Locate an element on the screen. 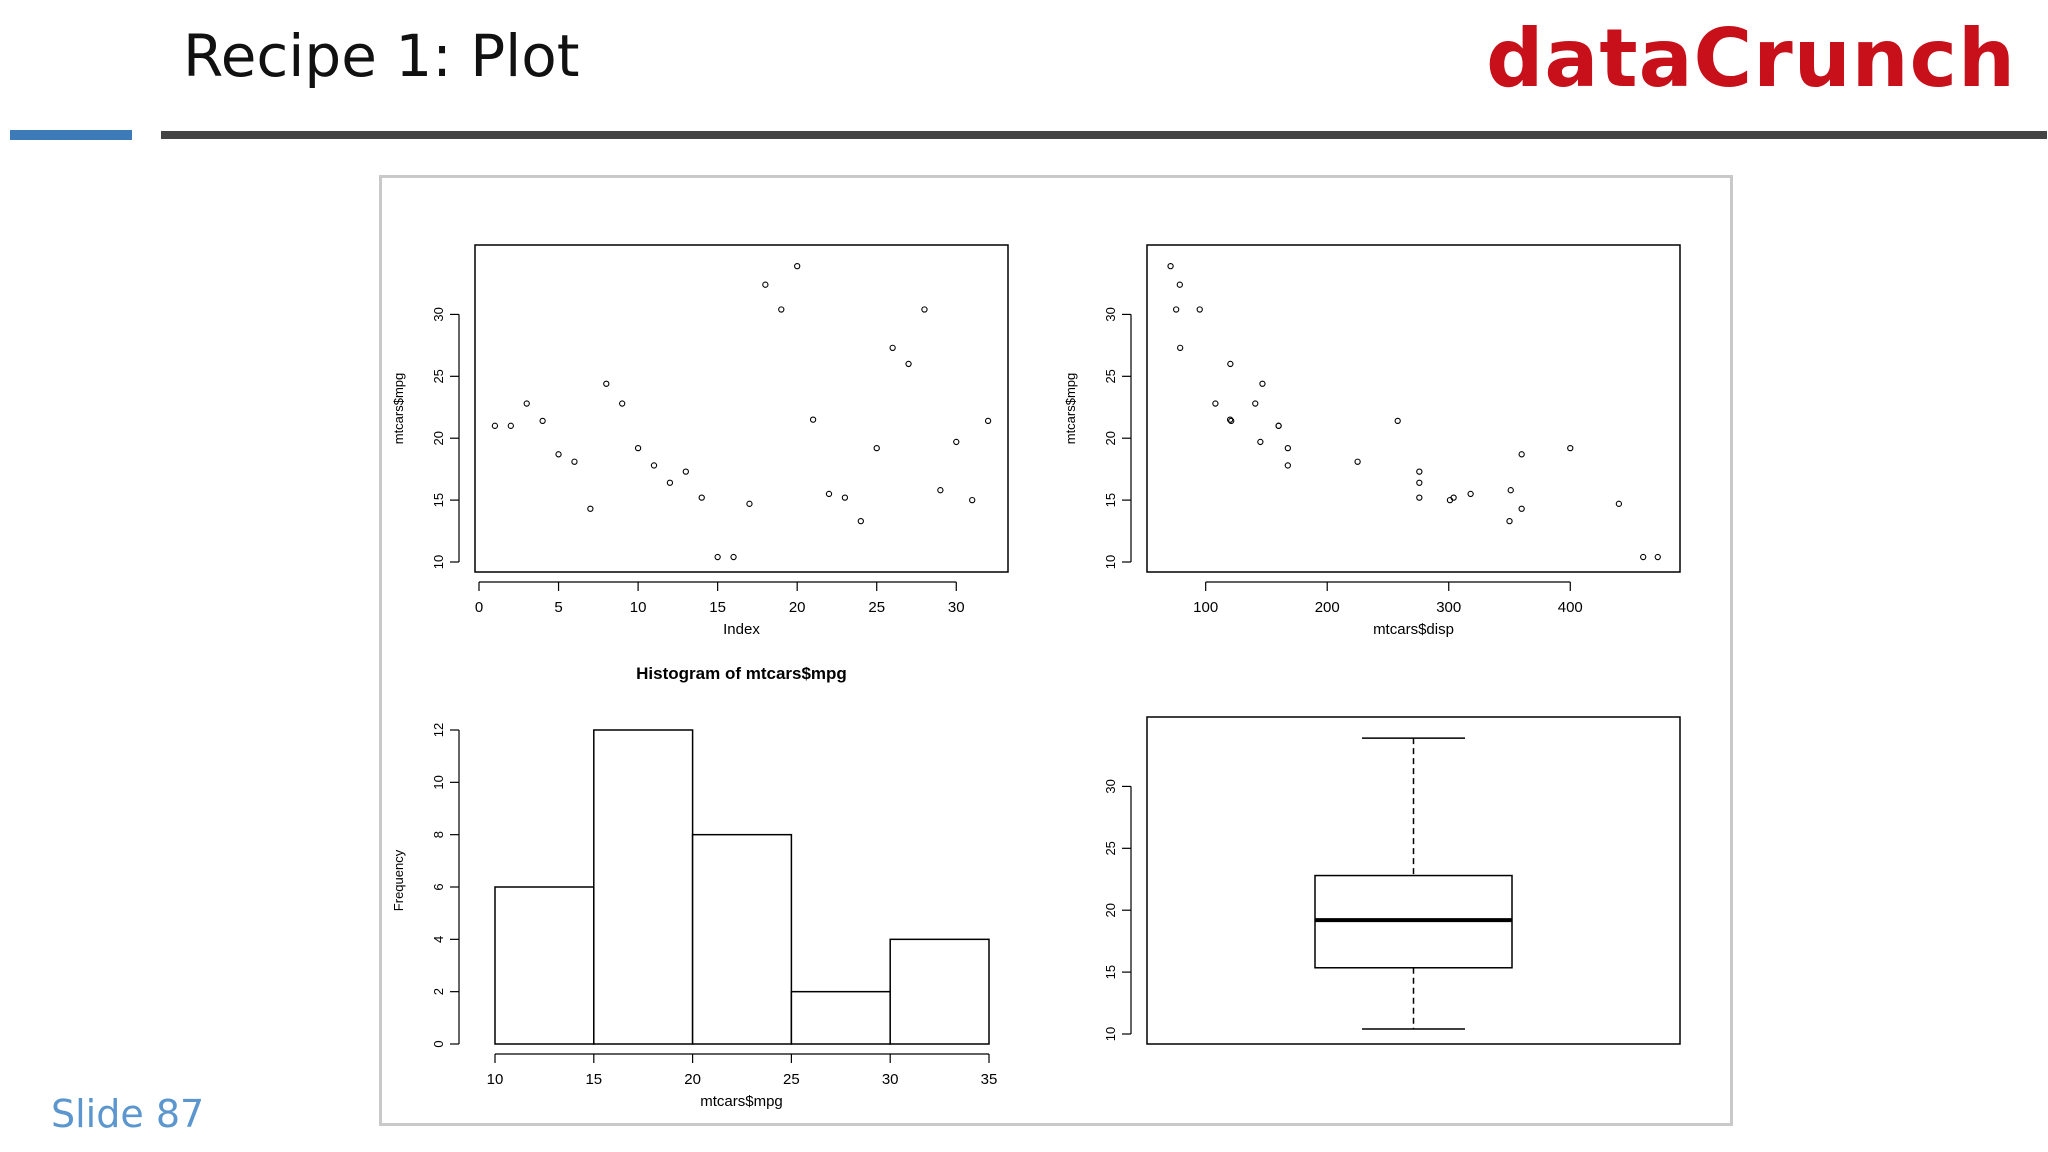 This screenshot has width=2048, height=1152. y-tick-label: 0 is located at coordinates (438, 1043).